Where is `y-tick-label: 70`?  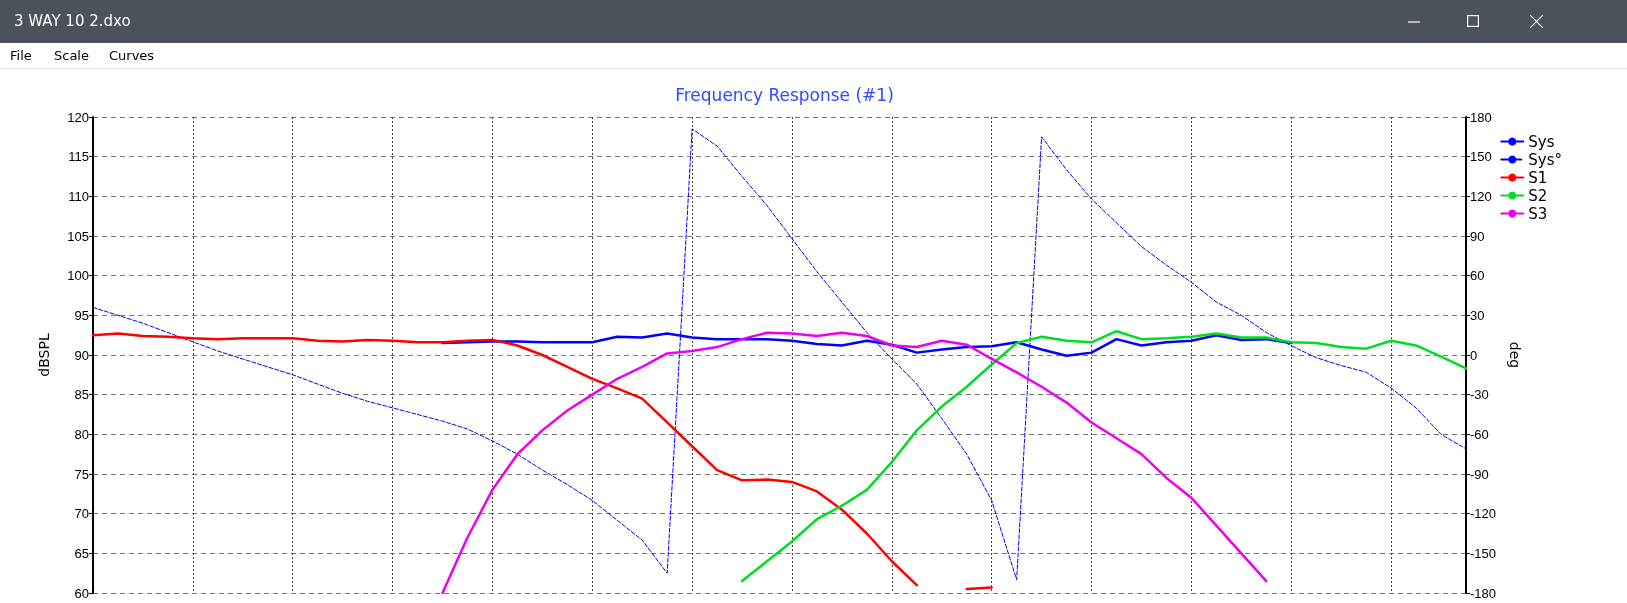 y-tick-label: 70 is located at coordinates (81, 514).